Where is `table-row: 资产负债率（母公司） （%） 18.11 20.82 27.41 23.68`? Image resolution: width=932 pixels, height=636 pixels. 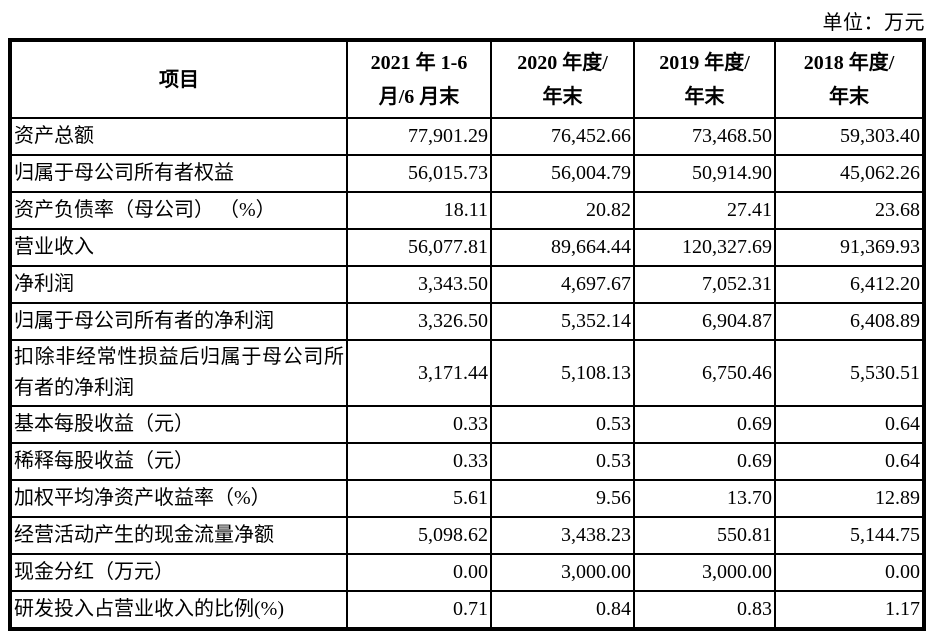 table-row: 资产负债率（母公司） （%） 18.11 20.82 27.41 23.68 is located at coordinates (467, 210).